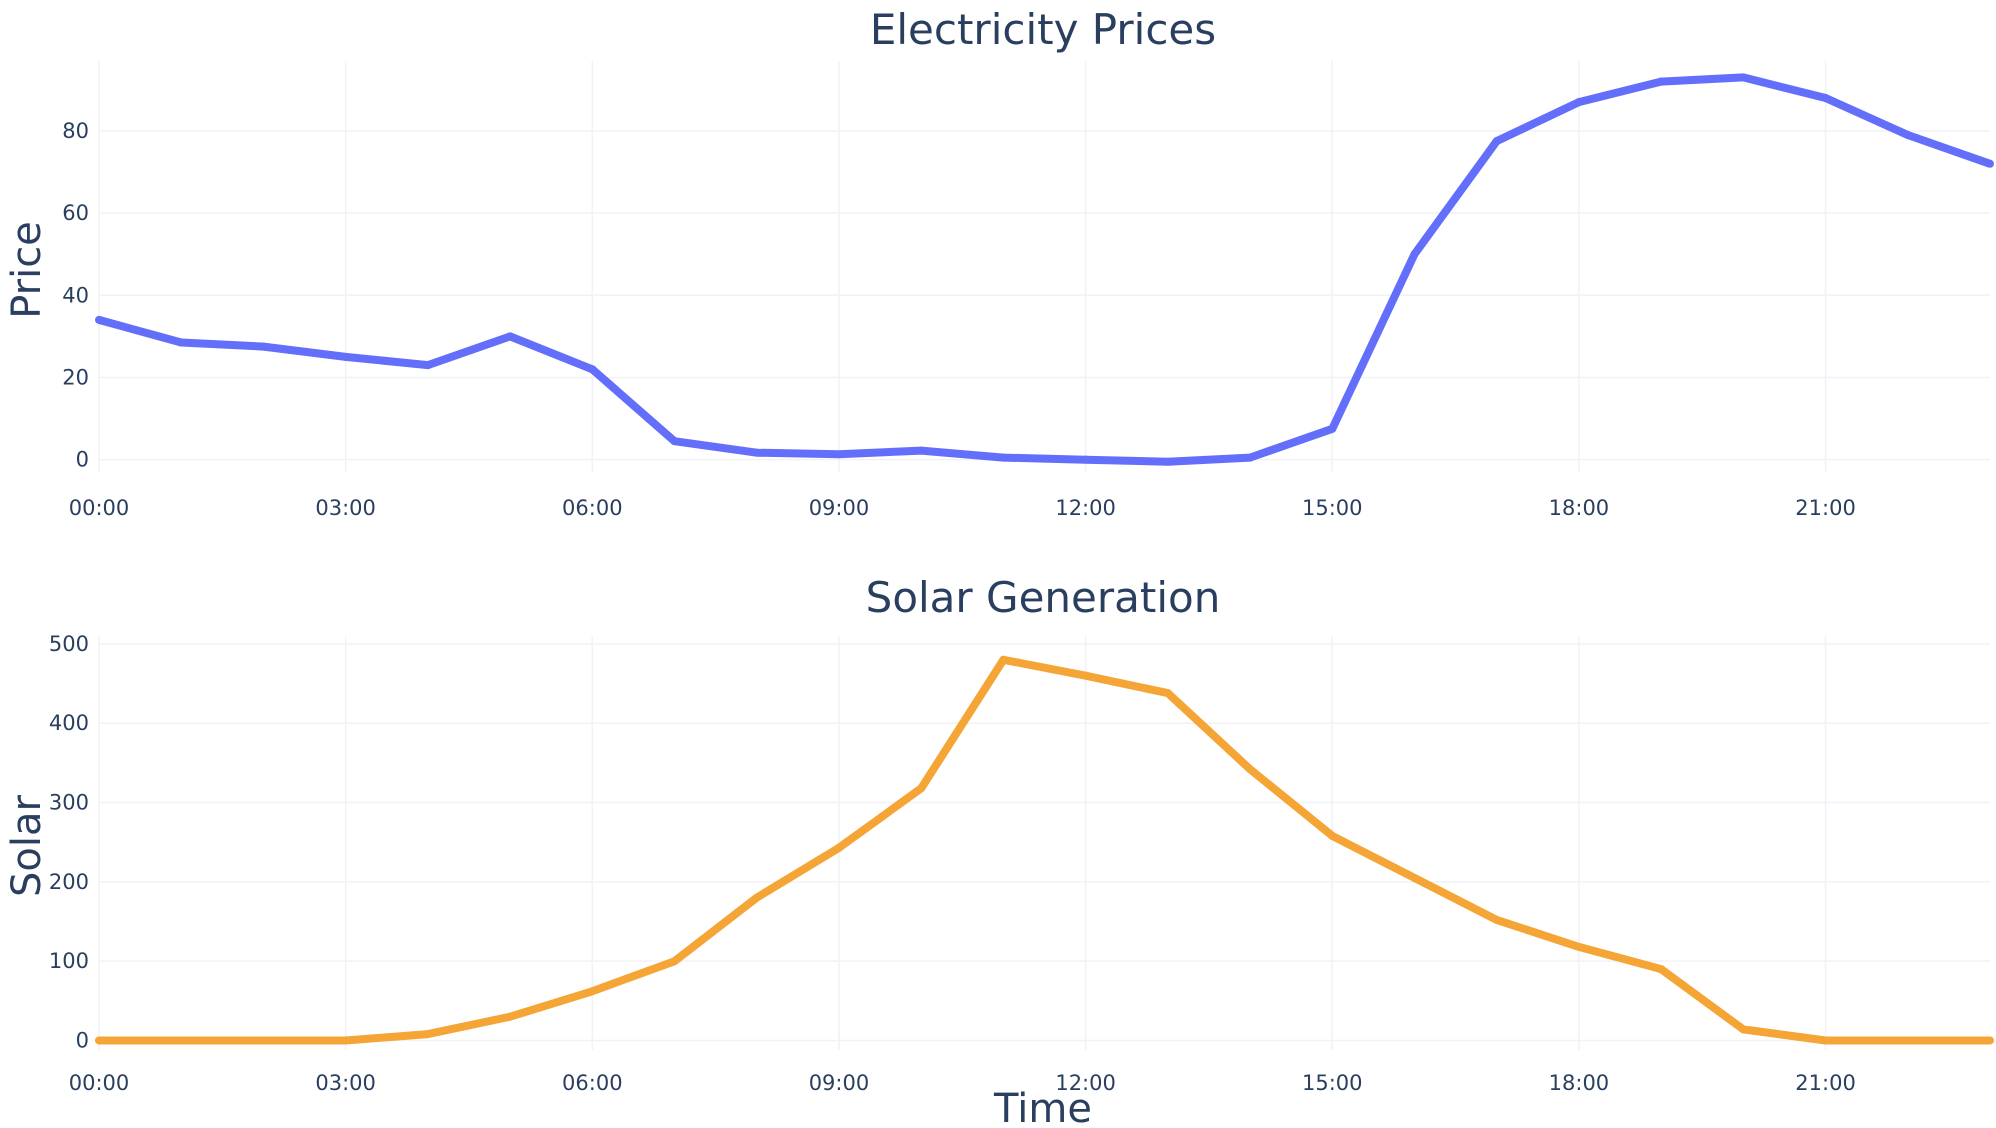  Describe the element at coordinates (69, 644) in the screenshot. I see `solar-y-tick-label: 500` at that location.